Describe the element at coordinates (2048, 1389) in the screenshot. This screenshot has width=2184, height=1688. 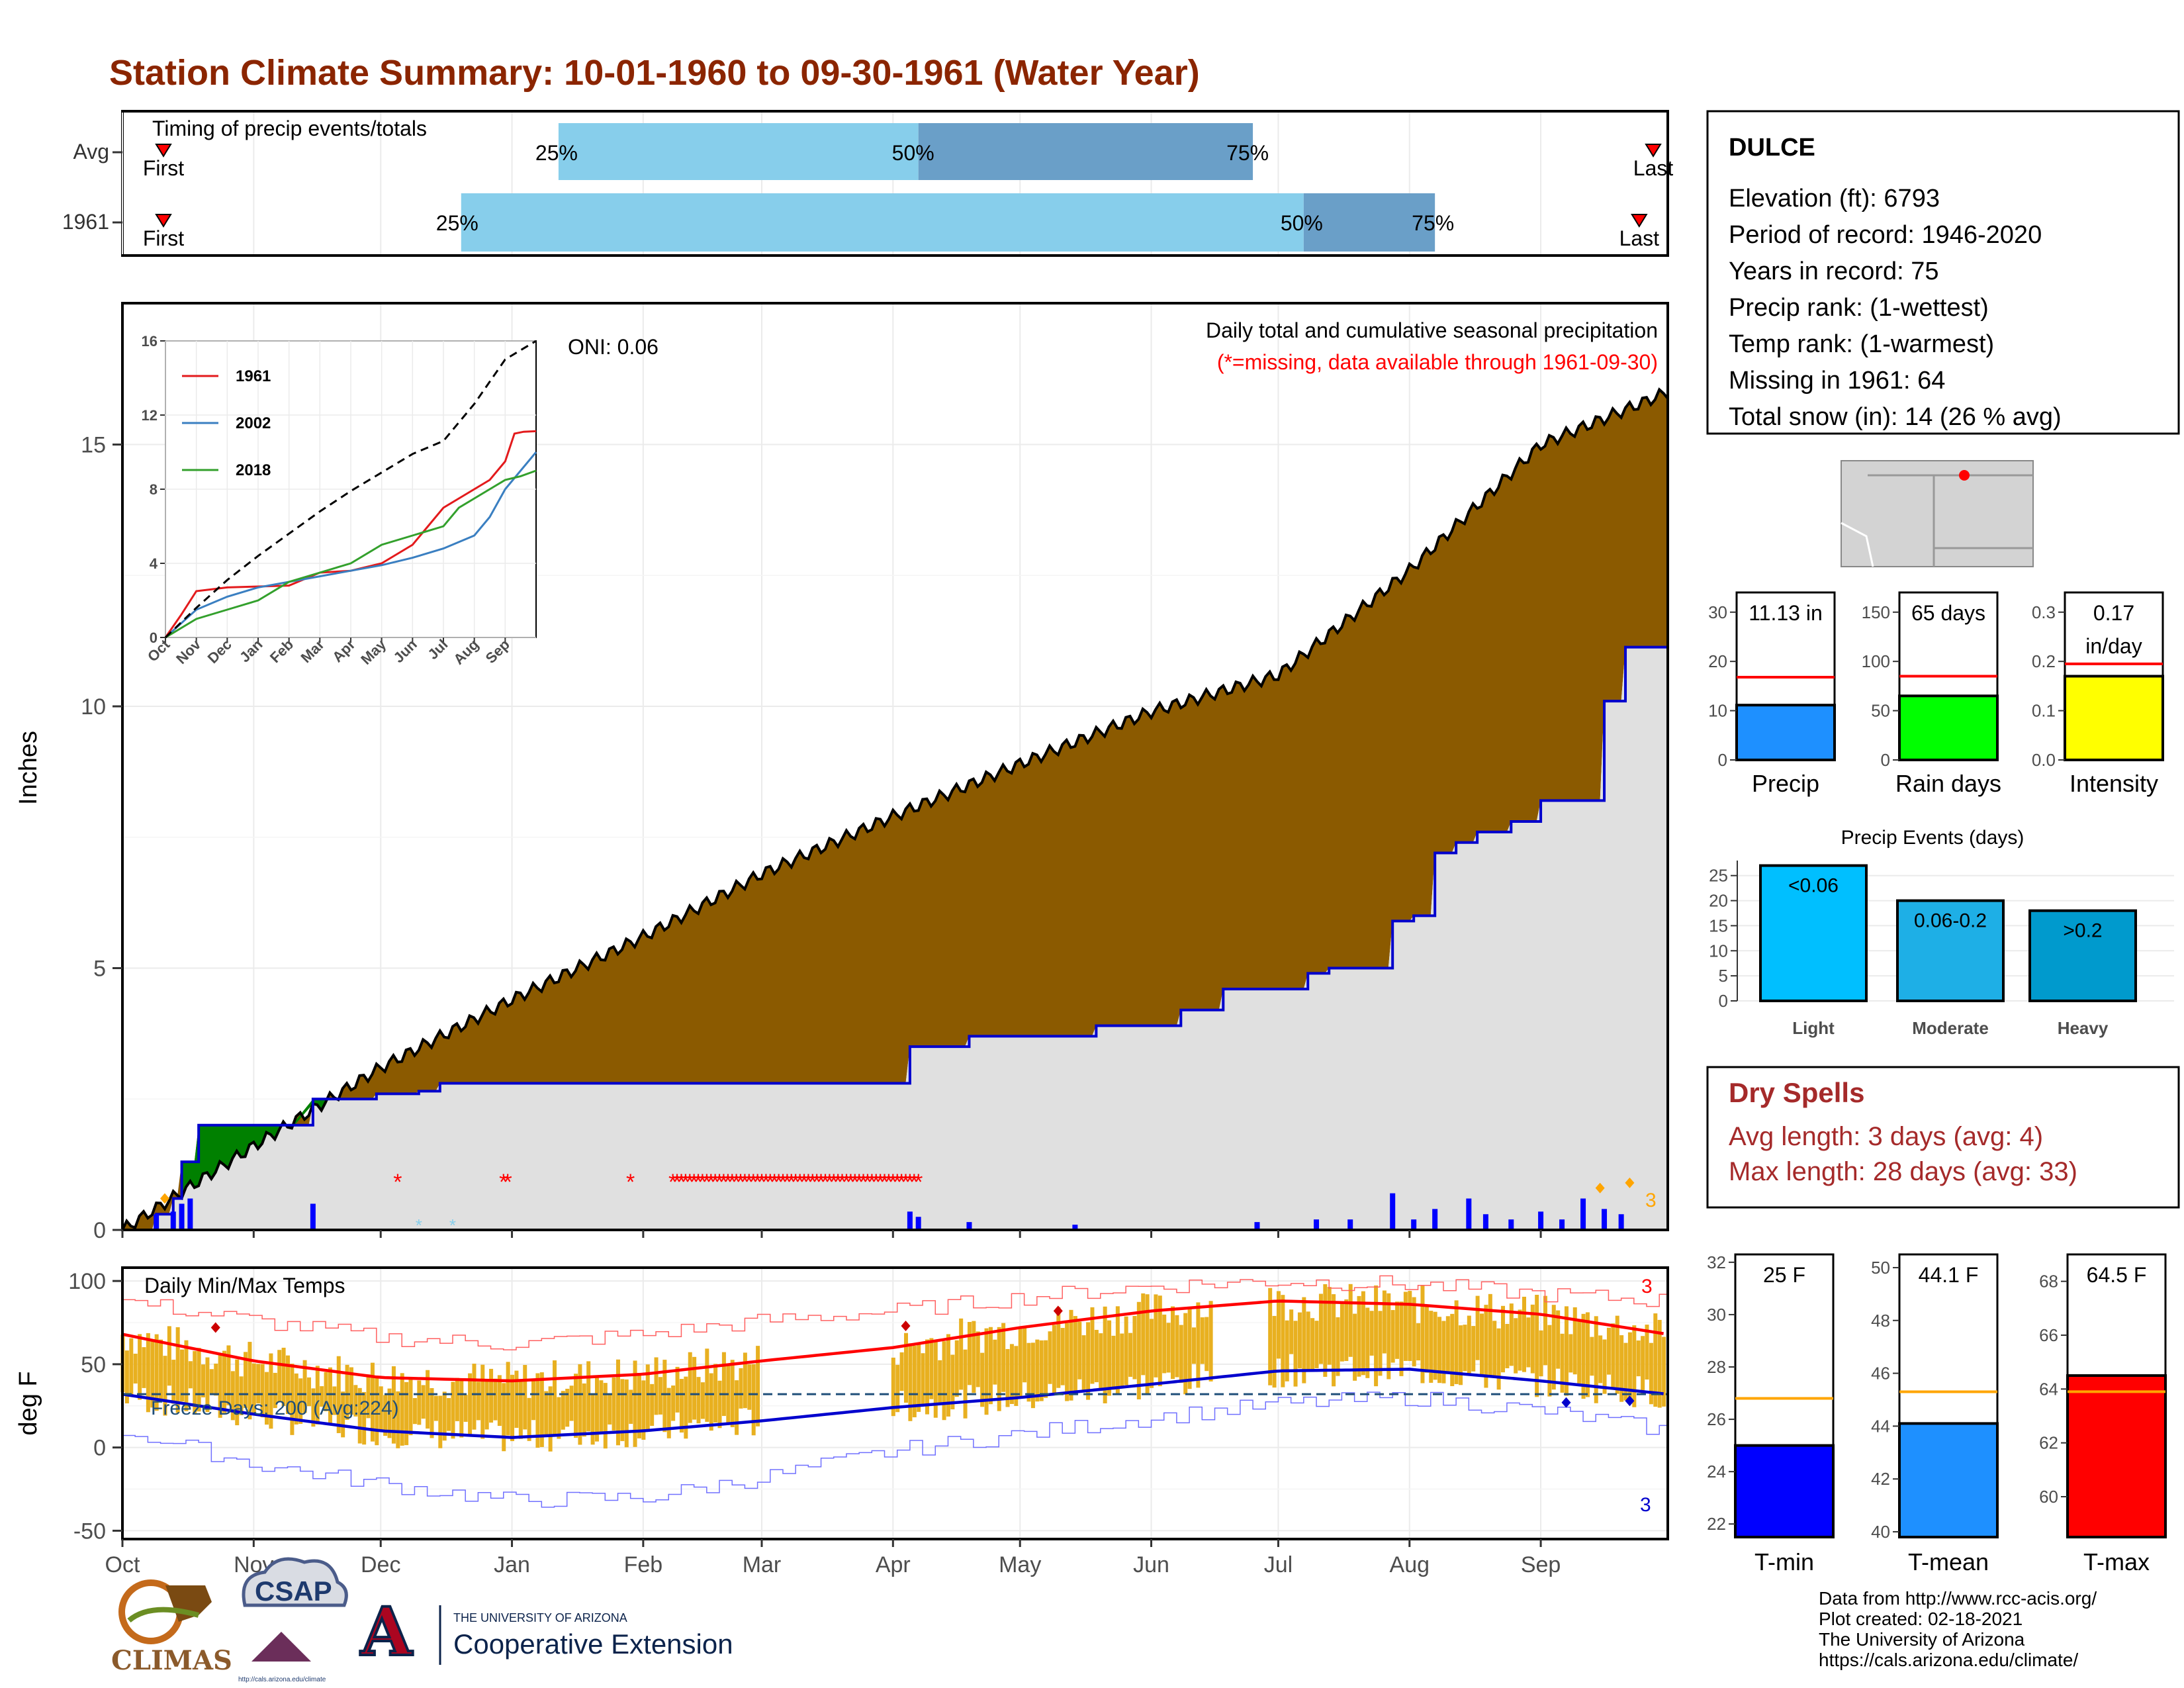
I see `summary-y-tick-label: 64` at that location.